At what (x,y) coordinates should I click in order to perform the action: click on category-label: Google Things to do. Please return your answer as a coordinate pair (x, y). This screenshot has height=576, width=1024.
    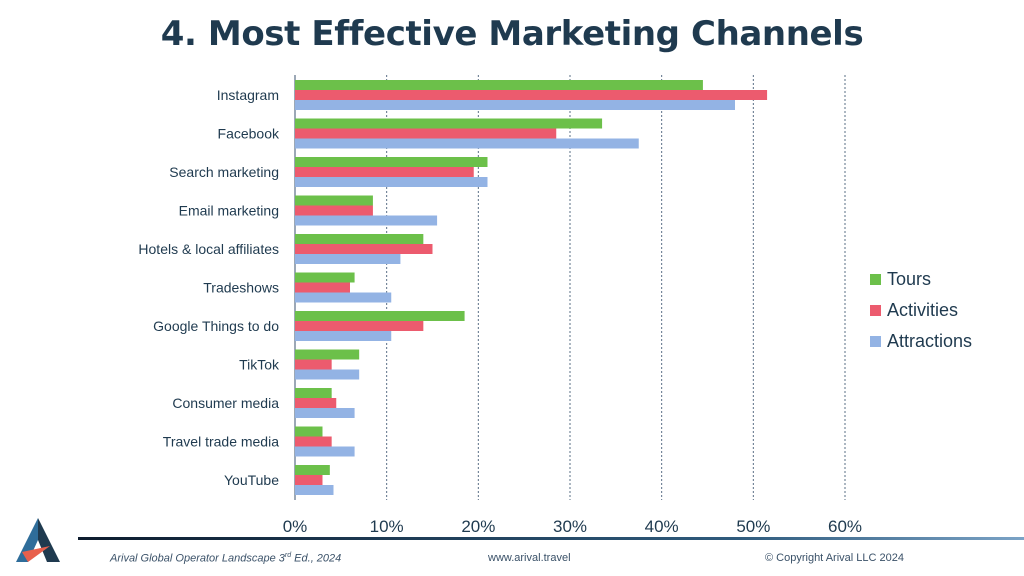
    Looking at the image, I should click on (216, 326).